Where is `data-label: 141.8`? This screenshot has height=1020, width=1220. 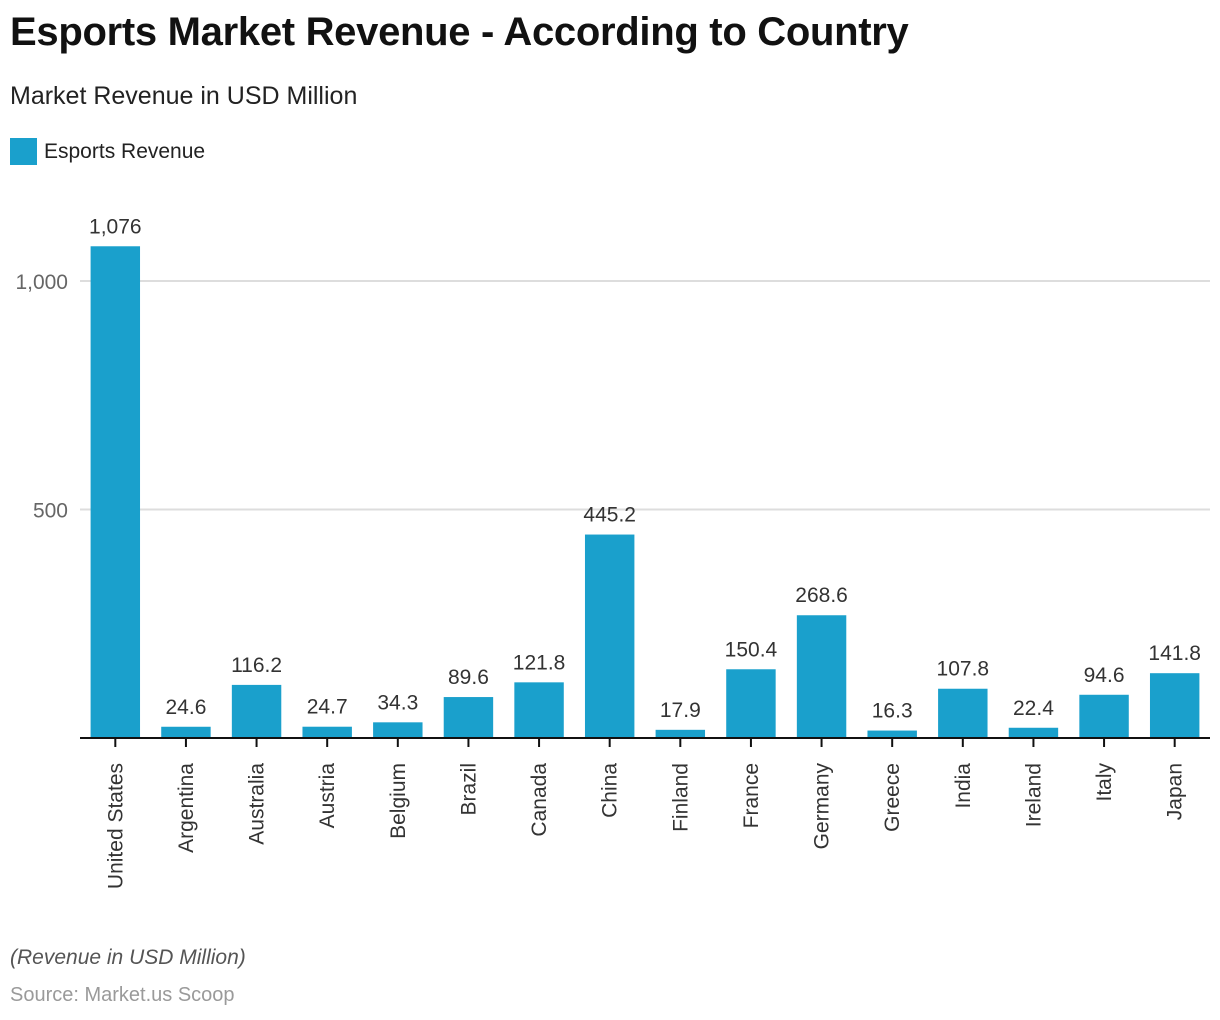 data-label: 141.8 is located at coordinates (1174, 653).